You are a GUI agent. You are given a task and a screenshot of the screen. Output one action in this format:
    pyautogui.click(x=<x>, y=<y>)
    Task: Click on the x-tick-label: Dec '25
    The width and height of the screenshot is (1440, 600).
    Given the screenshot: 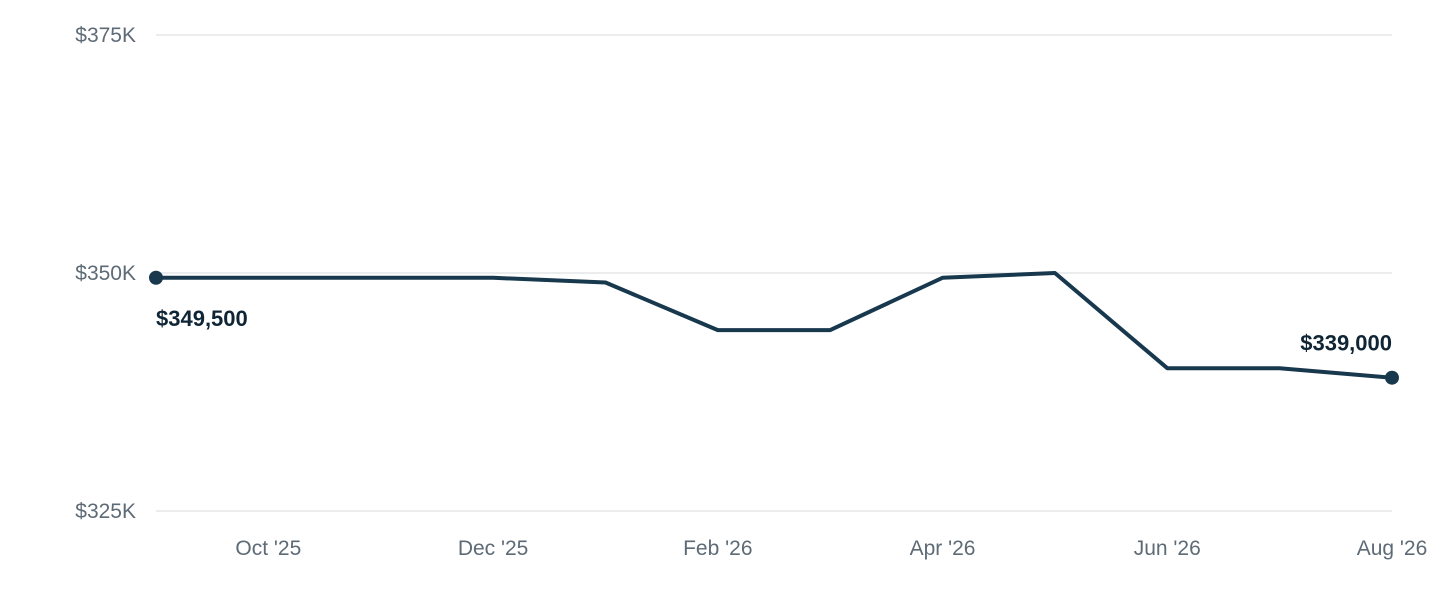 What is the action you would take?
    pyautogui.click(x=493, y=548)
    